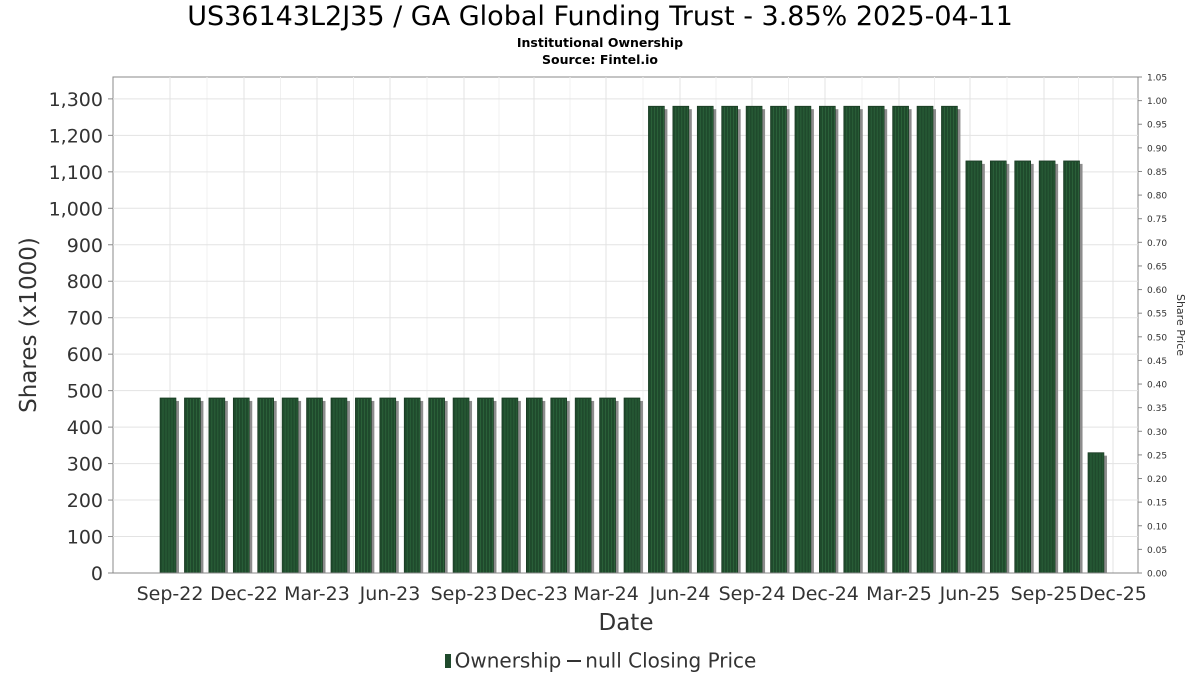 This screenshot has width=1200, height=675. I want to click on legend: Ownership null Closing Price, so click(600, 660).